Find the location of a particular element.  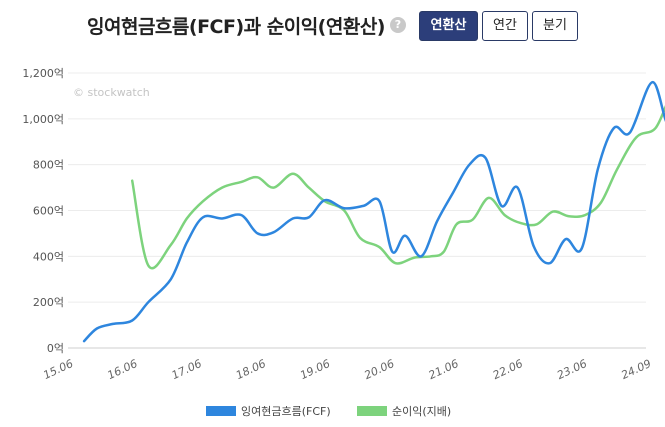

annual-button: 연간 is located at coordinates (505, 26).